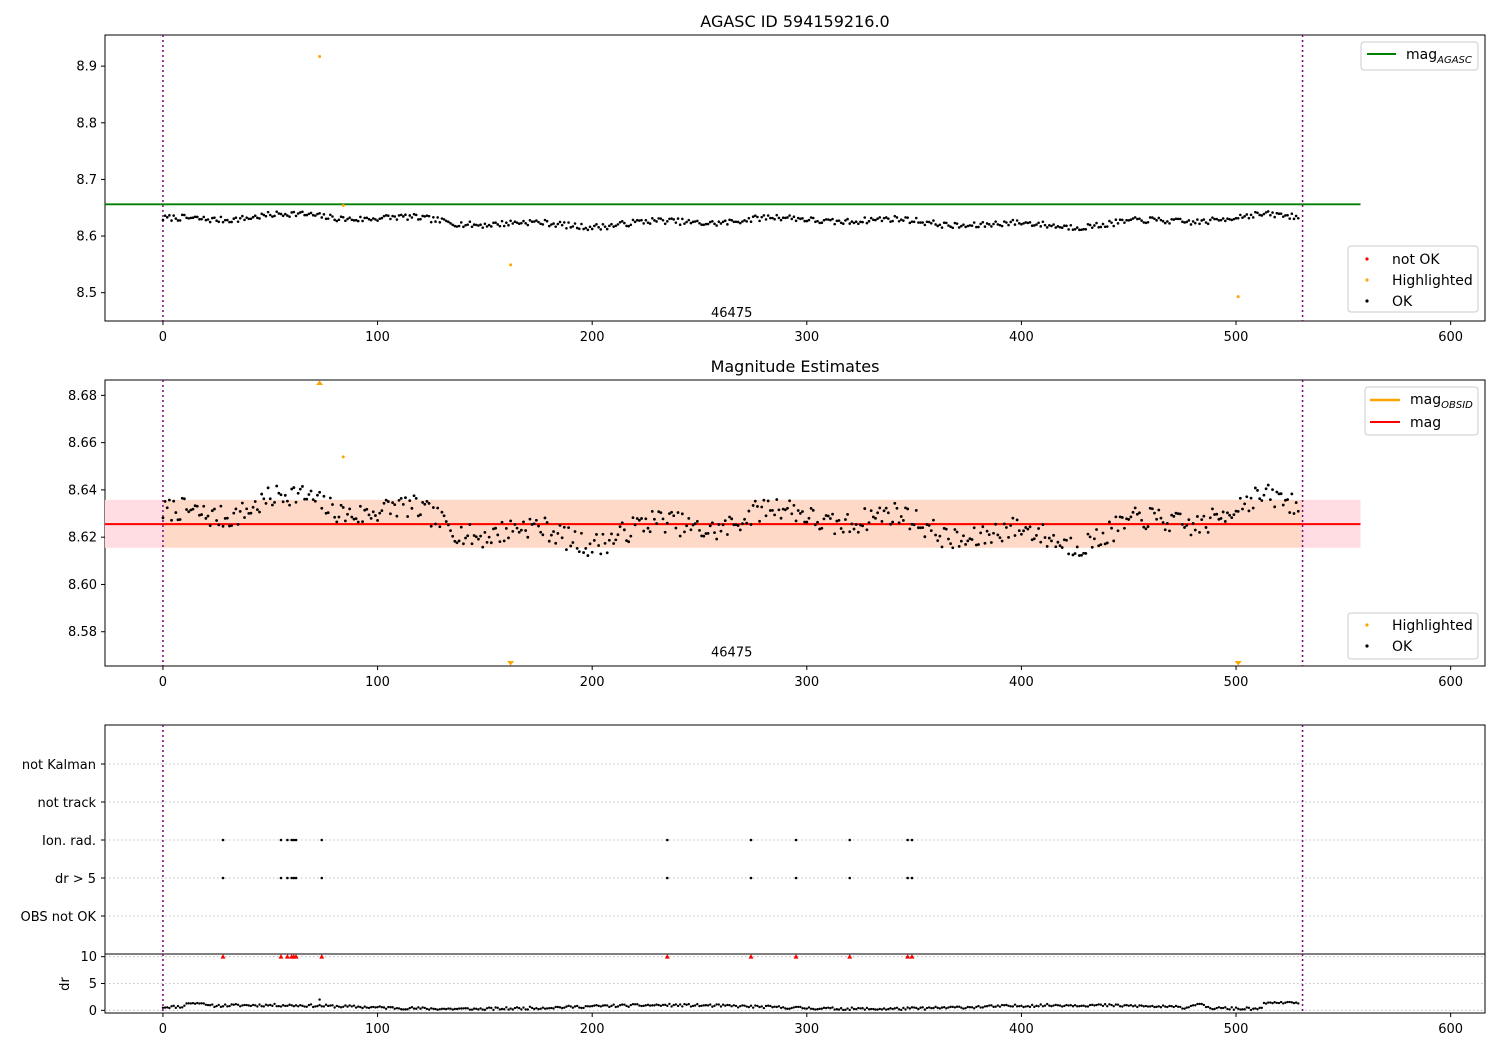 The image size is (1500, 1050). What do you see at coordinates (1367, 259) in the screenshot?
I see `legend-not-ok-marker` at bounding box center [1367, 259].